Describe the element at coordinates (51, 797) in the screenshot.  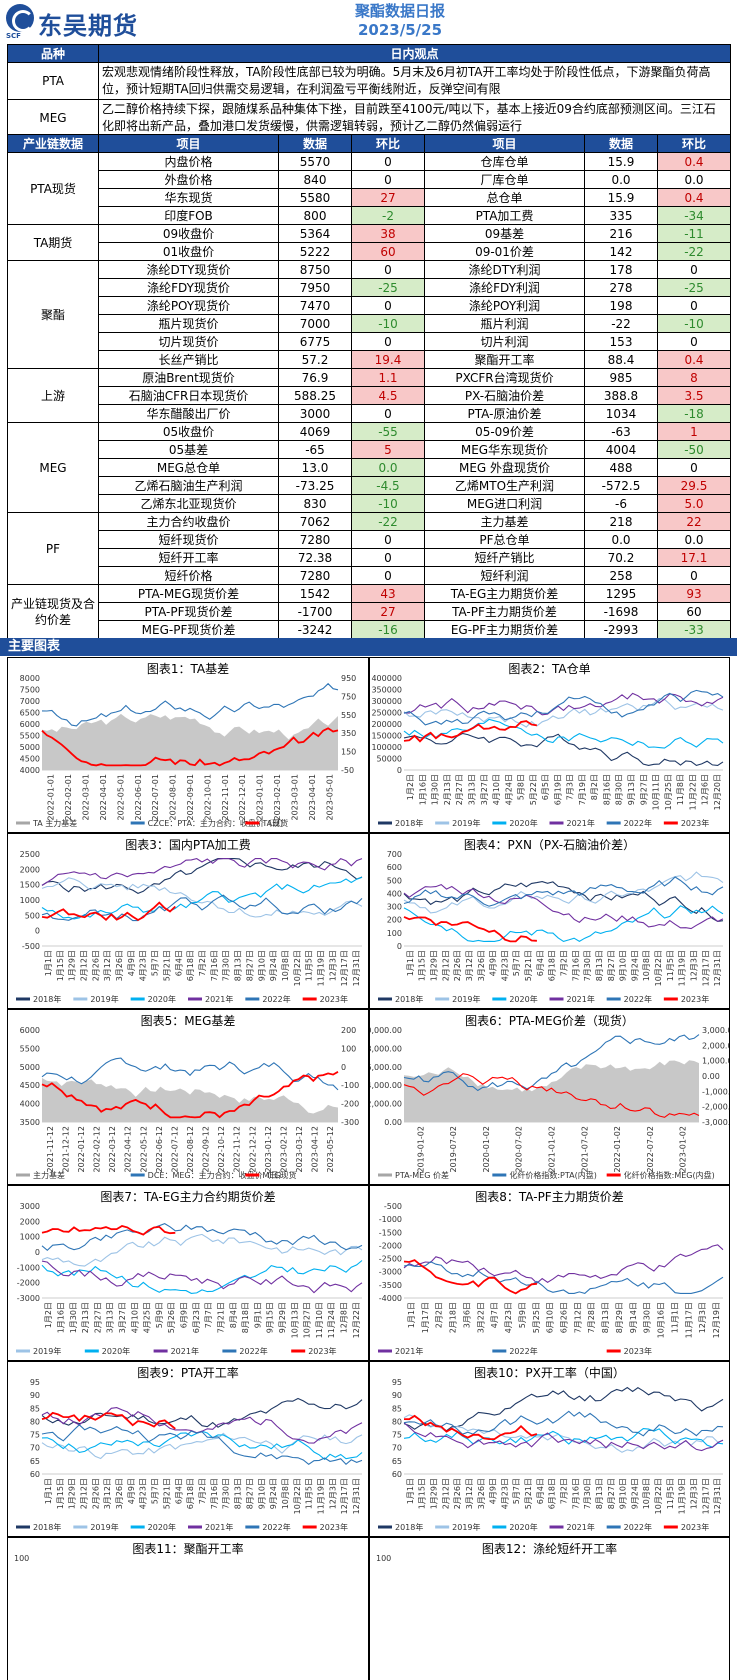
I see `x-tick-label: 2022-01-01` at that location.